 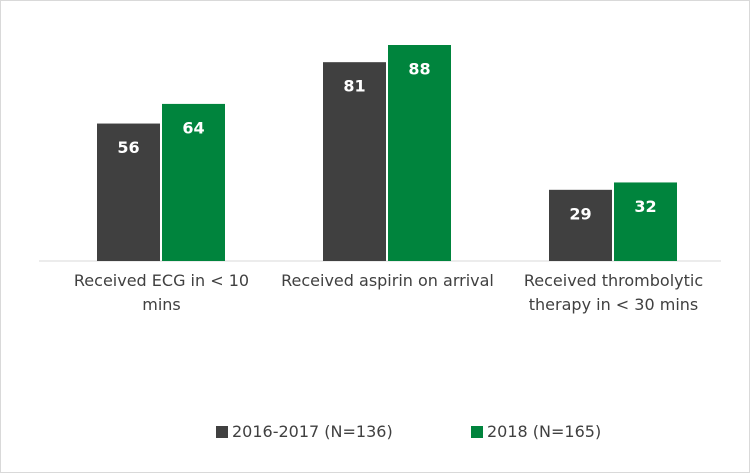 What do you see at coordinates (419, 69) in the screenshot?
I see `data-label: 88` at bounding box center [419, 69].